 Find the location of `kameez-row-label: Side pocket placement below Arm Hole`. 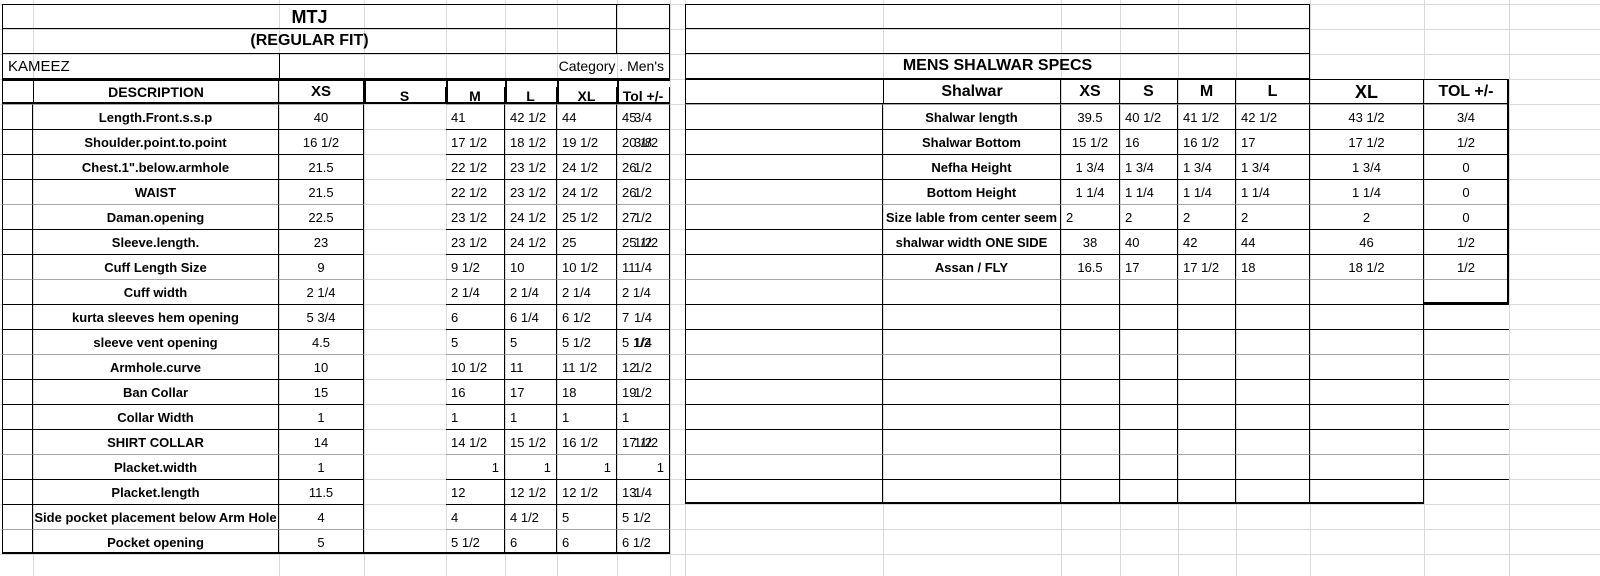

kameez-row-label: Side pocket placement below Arm Hole is located at coordinates (156, 516).